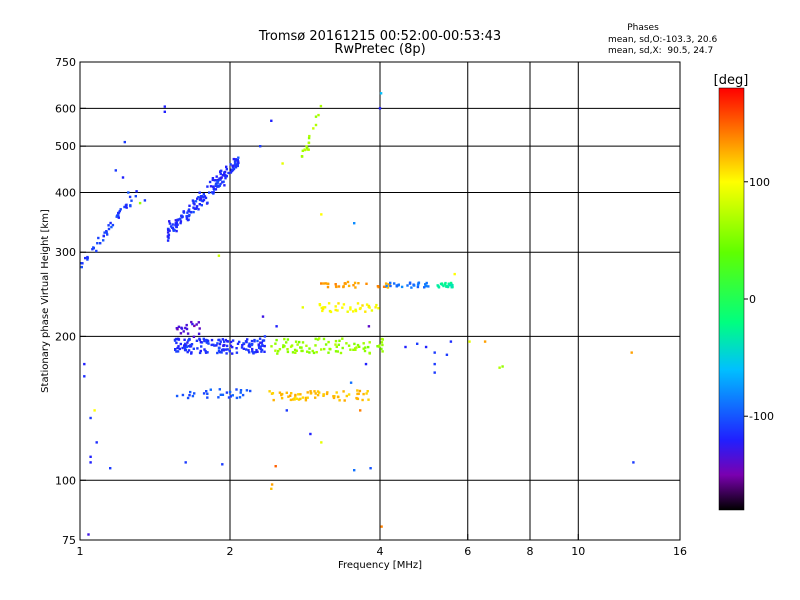 The width and height of the screenshot is (800, 600). What do you see at coordinates (69, 540) in the screenshot?
I see `y-tick-label: 75` at bounding box center [69, 540].